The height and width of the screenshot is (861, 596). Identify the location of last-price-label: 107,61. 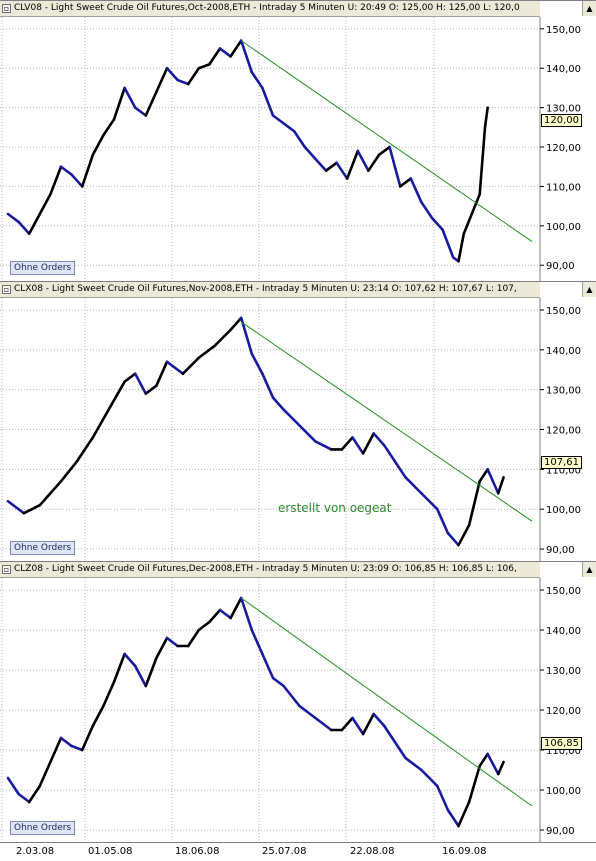
(561, 462).